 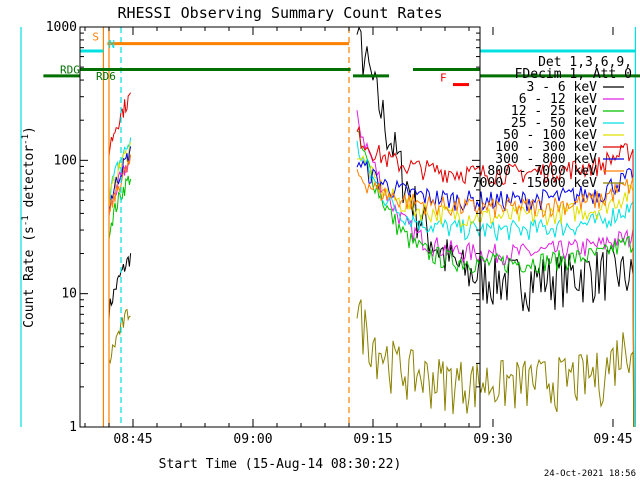 I want to click on legend-label: 25 - 50 keV, so click(x=554, y=123).